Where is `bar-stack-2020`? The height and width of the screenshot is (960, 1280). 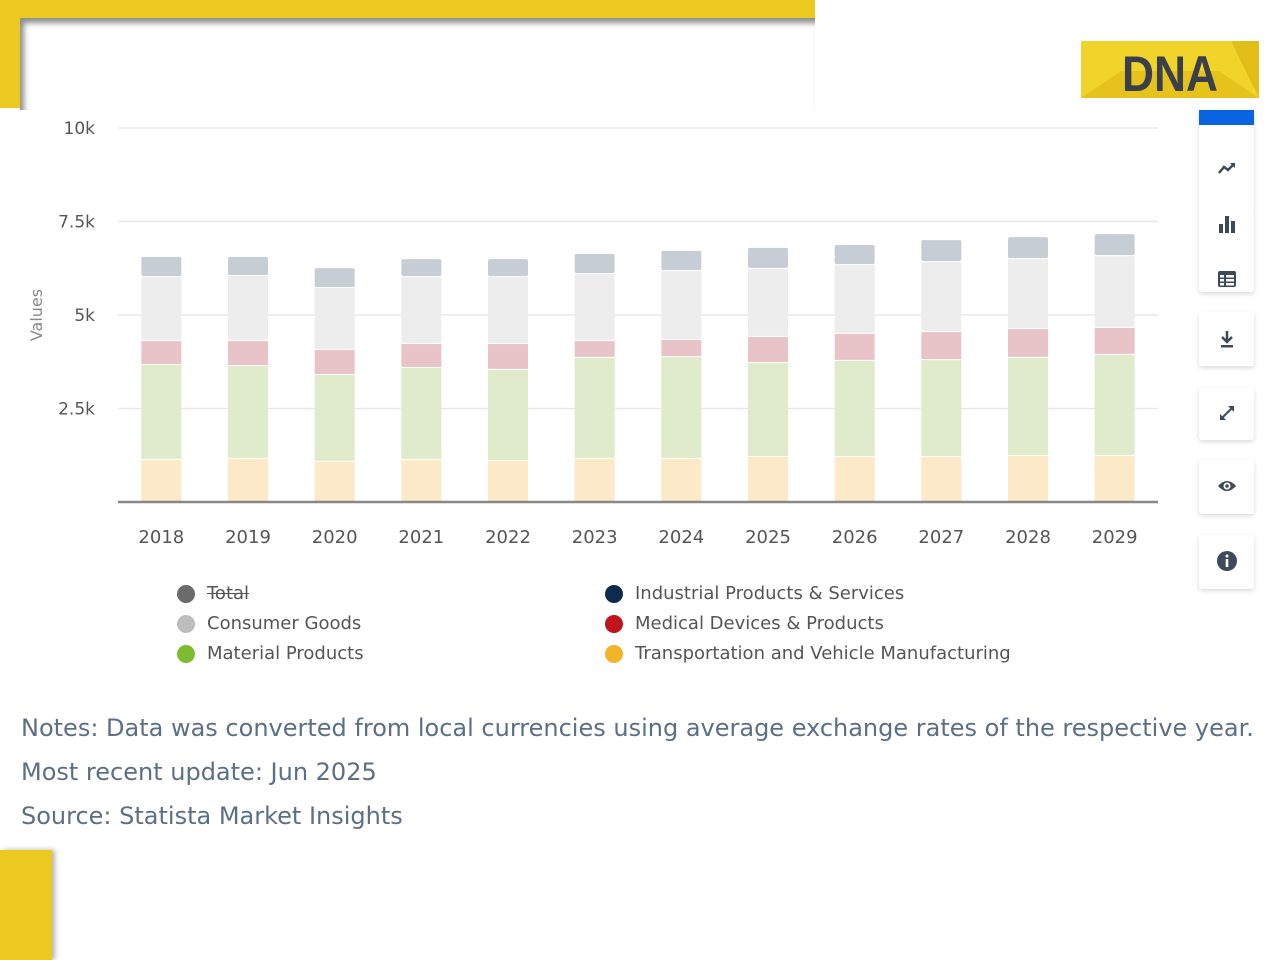 bar-stack-2020 is located at coordinates (334, 385).